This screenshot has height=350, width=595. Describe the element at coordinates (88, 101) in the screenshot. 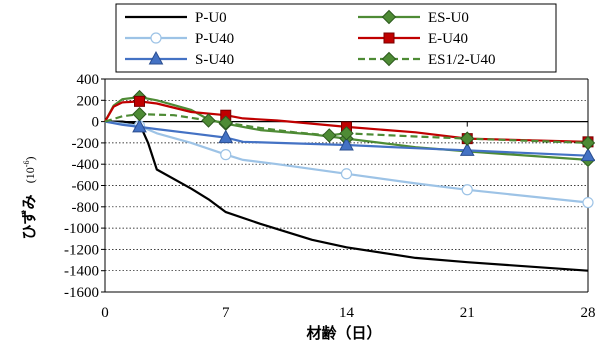

I see `y-tick-label-1: 200` at that location.